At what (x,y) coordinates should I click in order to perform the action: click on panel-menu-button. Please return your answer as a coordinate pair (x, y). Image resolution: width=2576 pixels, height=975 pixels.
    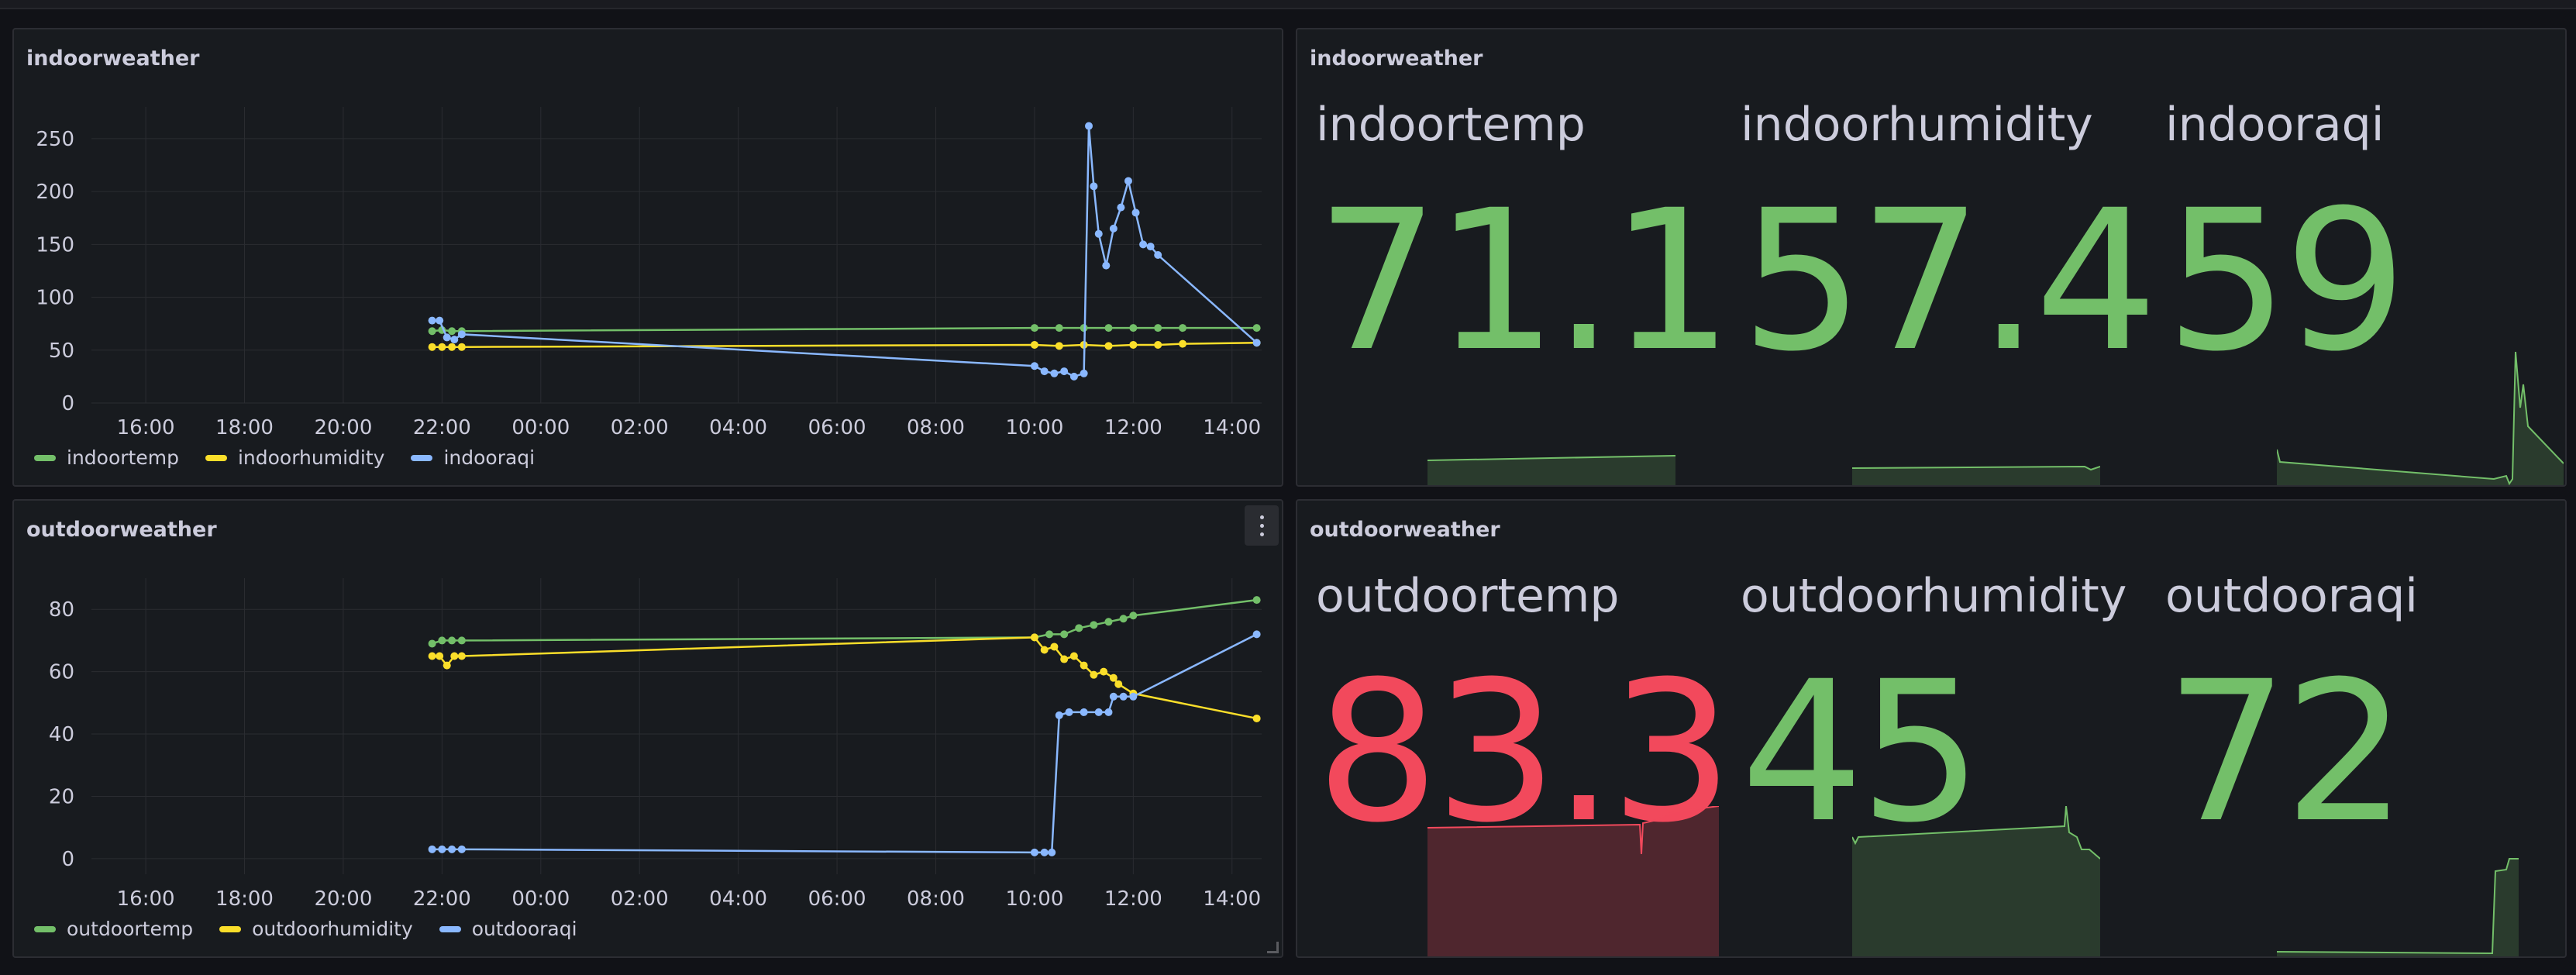
    Looking at the image, I should click on (1262, 525).